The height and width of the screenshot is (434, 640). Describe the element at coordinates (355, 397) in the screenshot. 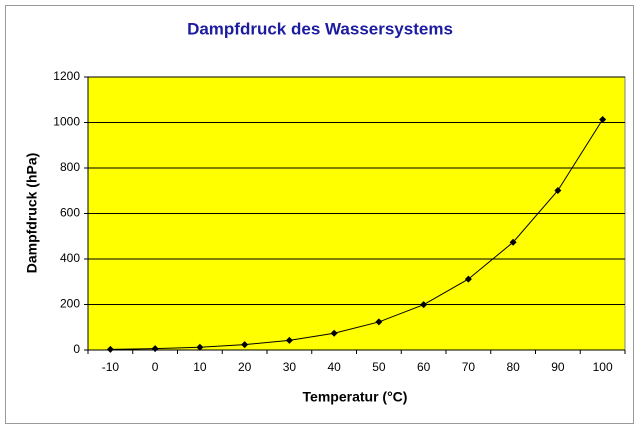

I see `x-axis-title: Temperatur (°C)` at that location.